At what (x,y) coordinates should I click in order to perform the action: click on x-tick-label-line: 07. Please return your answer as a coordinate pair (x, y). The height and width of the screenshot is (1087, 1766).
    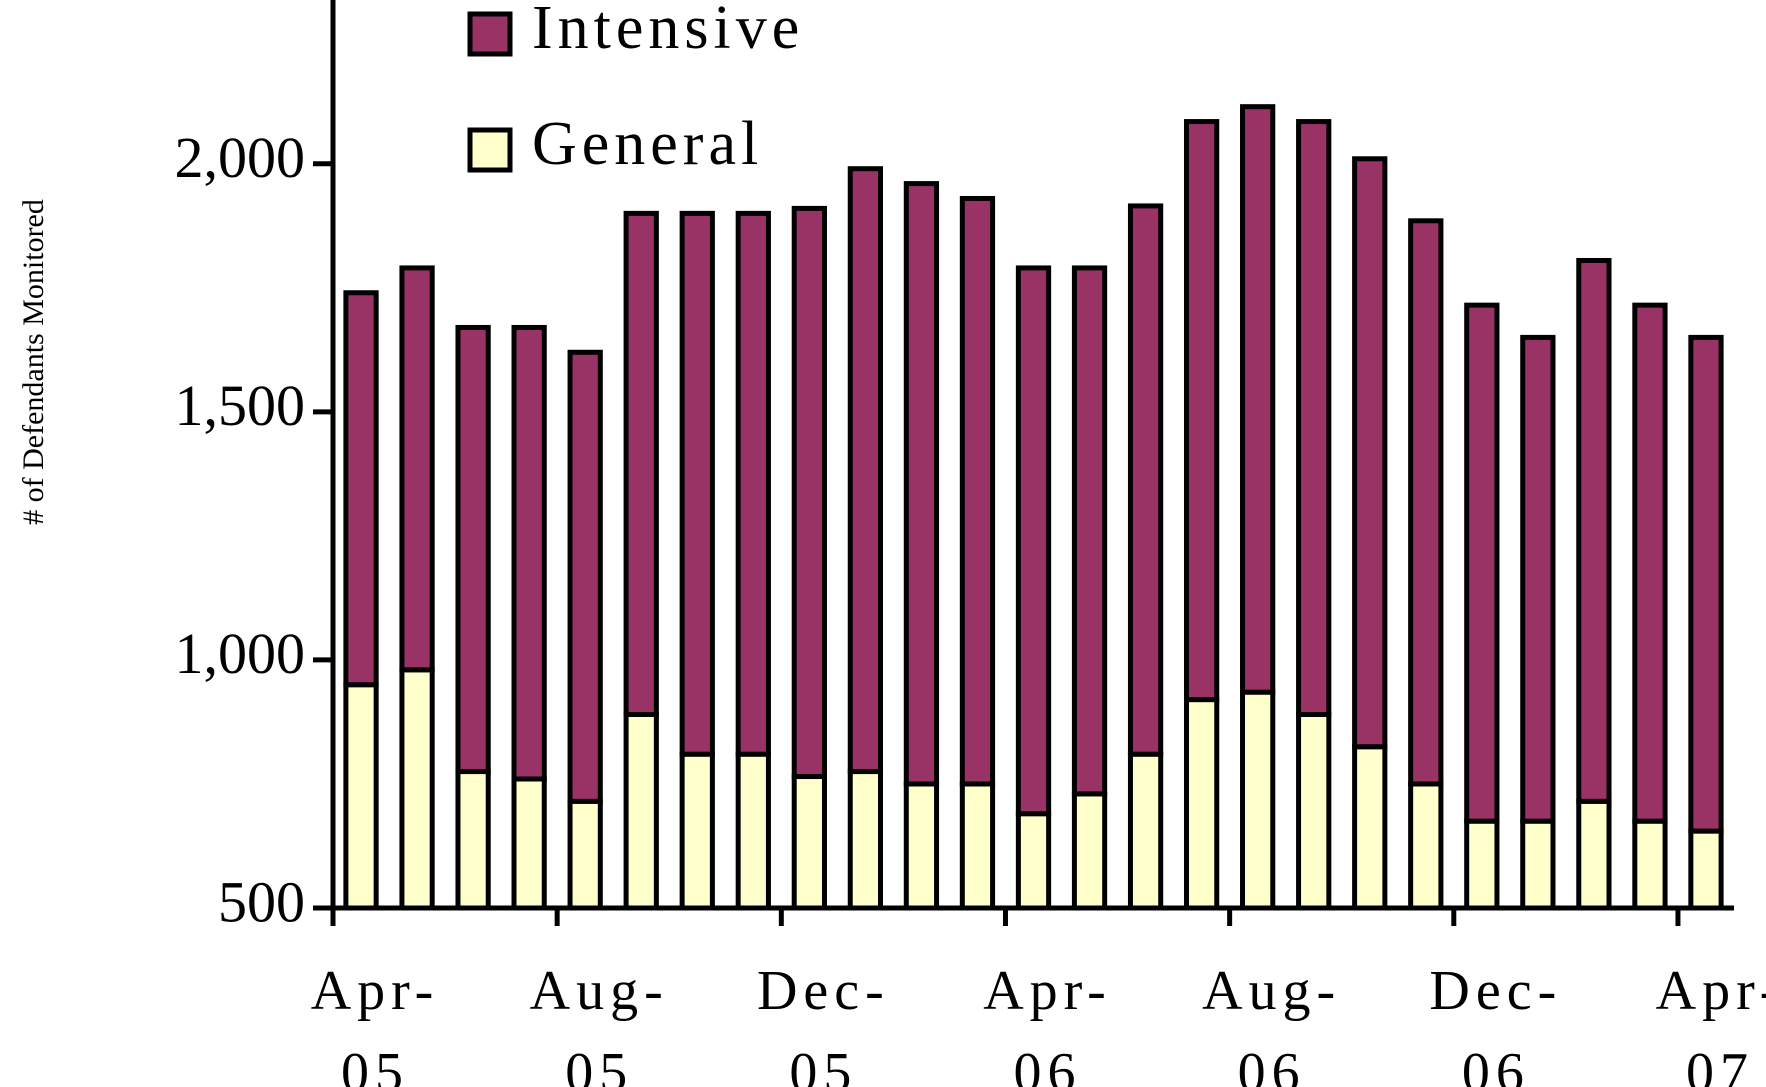
    Looking at the image, I should click on (1720, 1064).